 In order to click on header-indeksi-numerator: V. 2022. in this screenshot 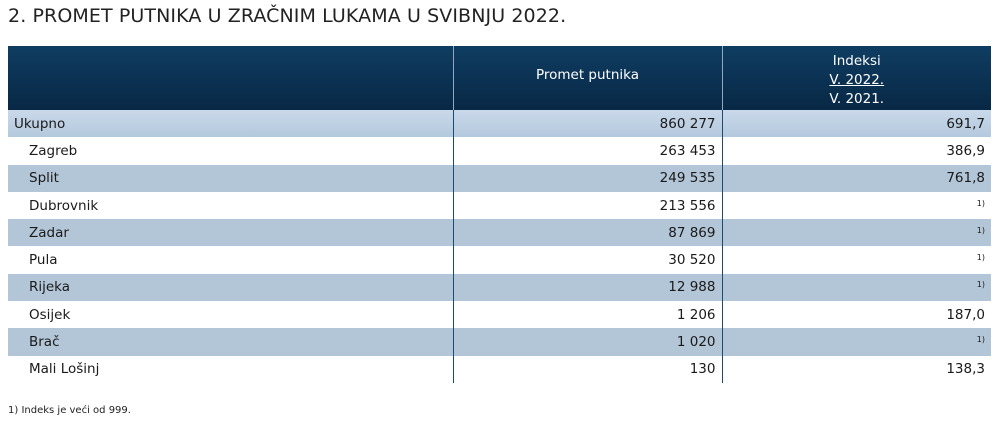, I will do `click(857, 79)`.